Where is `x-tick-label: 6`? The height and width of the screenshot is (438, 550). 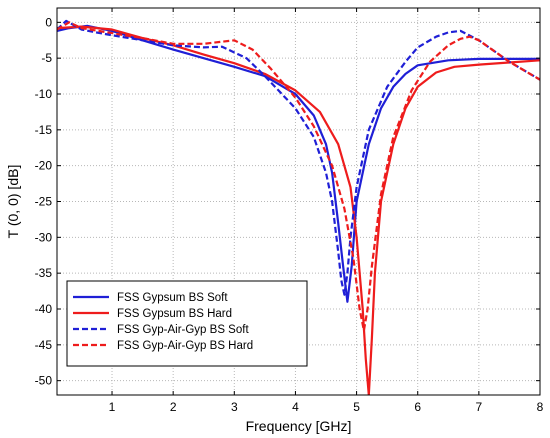
x-tick-label: 6 is located at coordinates (417, 407).